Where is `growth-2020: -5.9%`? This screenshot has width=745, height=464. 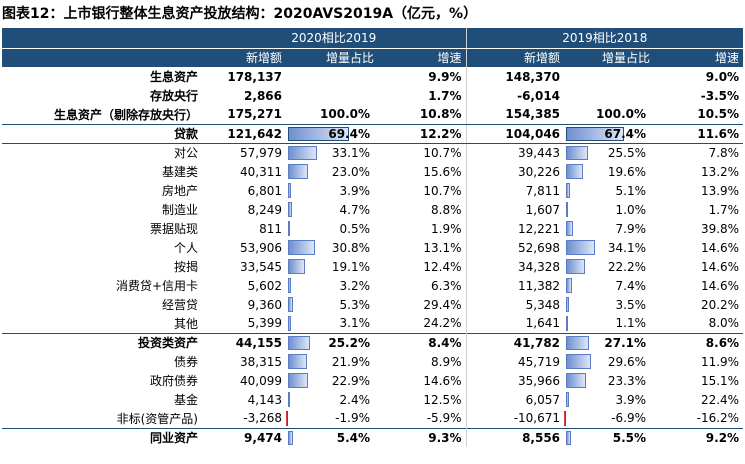 growth-2020: -5.9% is located at coordinates (444, 418).